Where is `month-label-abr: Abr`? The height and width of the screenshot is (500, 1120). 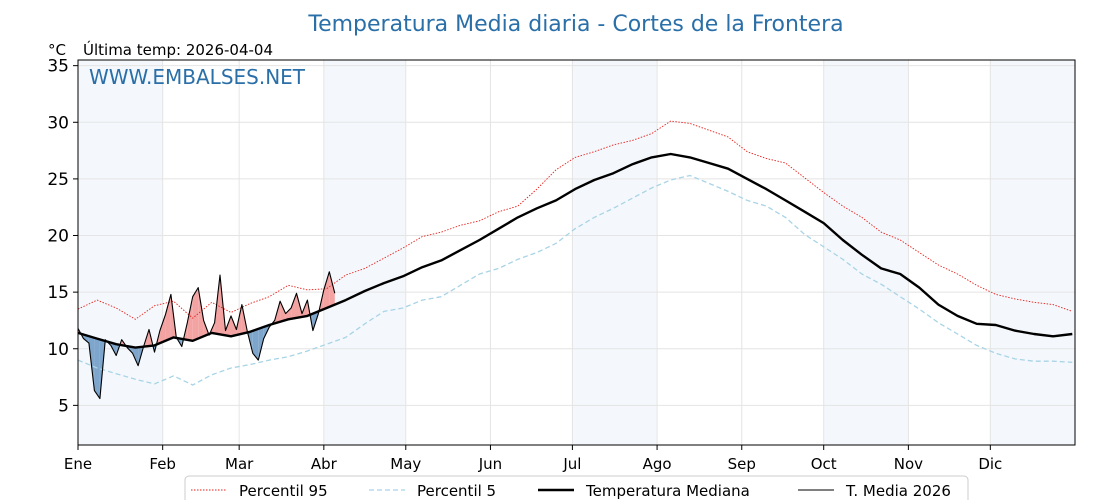 month-label-abr: Abr is located at coordinates (324, 464).